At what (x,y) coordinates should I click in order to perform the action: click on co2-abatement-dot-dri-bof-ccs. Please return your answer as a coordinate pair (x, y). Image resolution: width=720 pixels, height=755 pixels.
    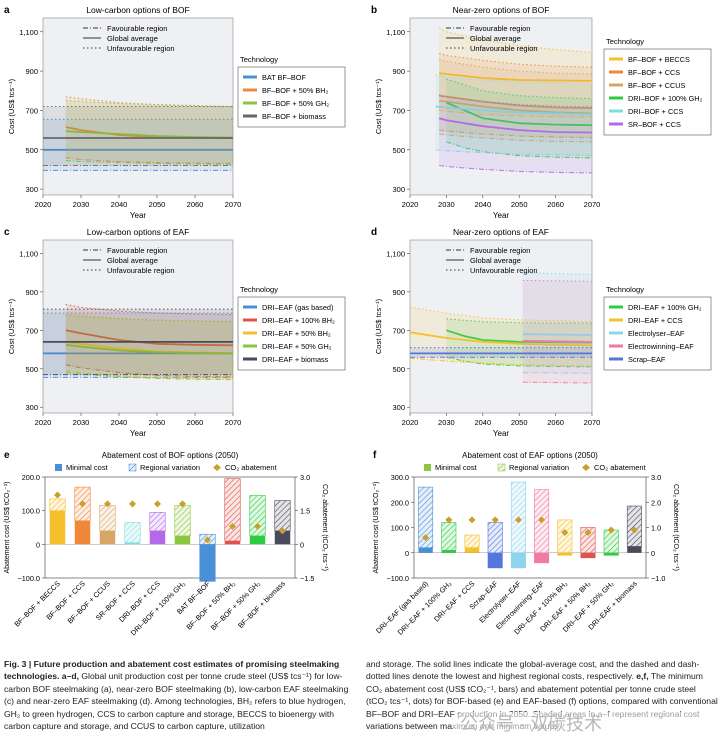
    Looking at the image, I should click on (157, 504).